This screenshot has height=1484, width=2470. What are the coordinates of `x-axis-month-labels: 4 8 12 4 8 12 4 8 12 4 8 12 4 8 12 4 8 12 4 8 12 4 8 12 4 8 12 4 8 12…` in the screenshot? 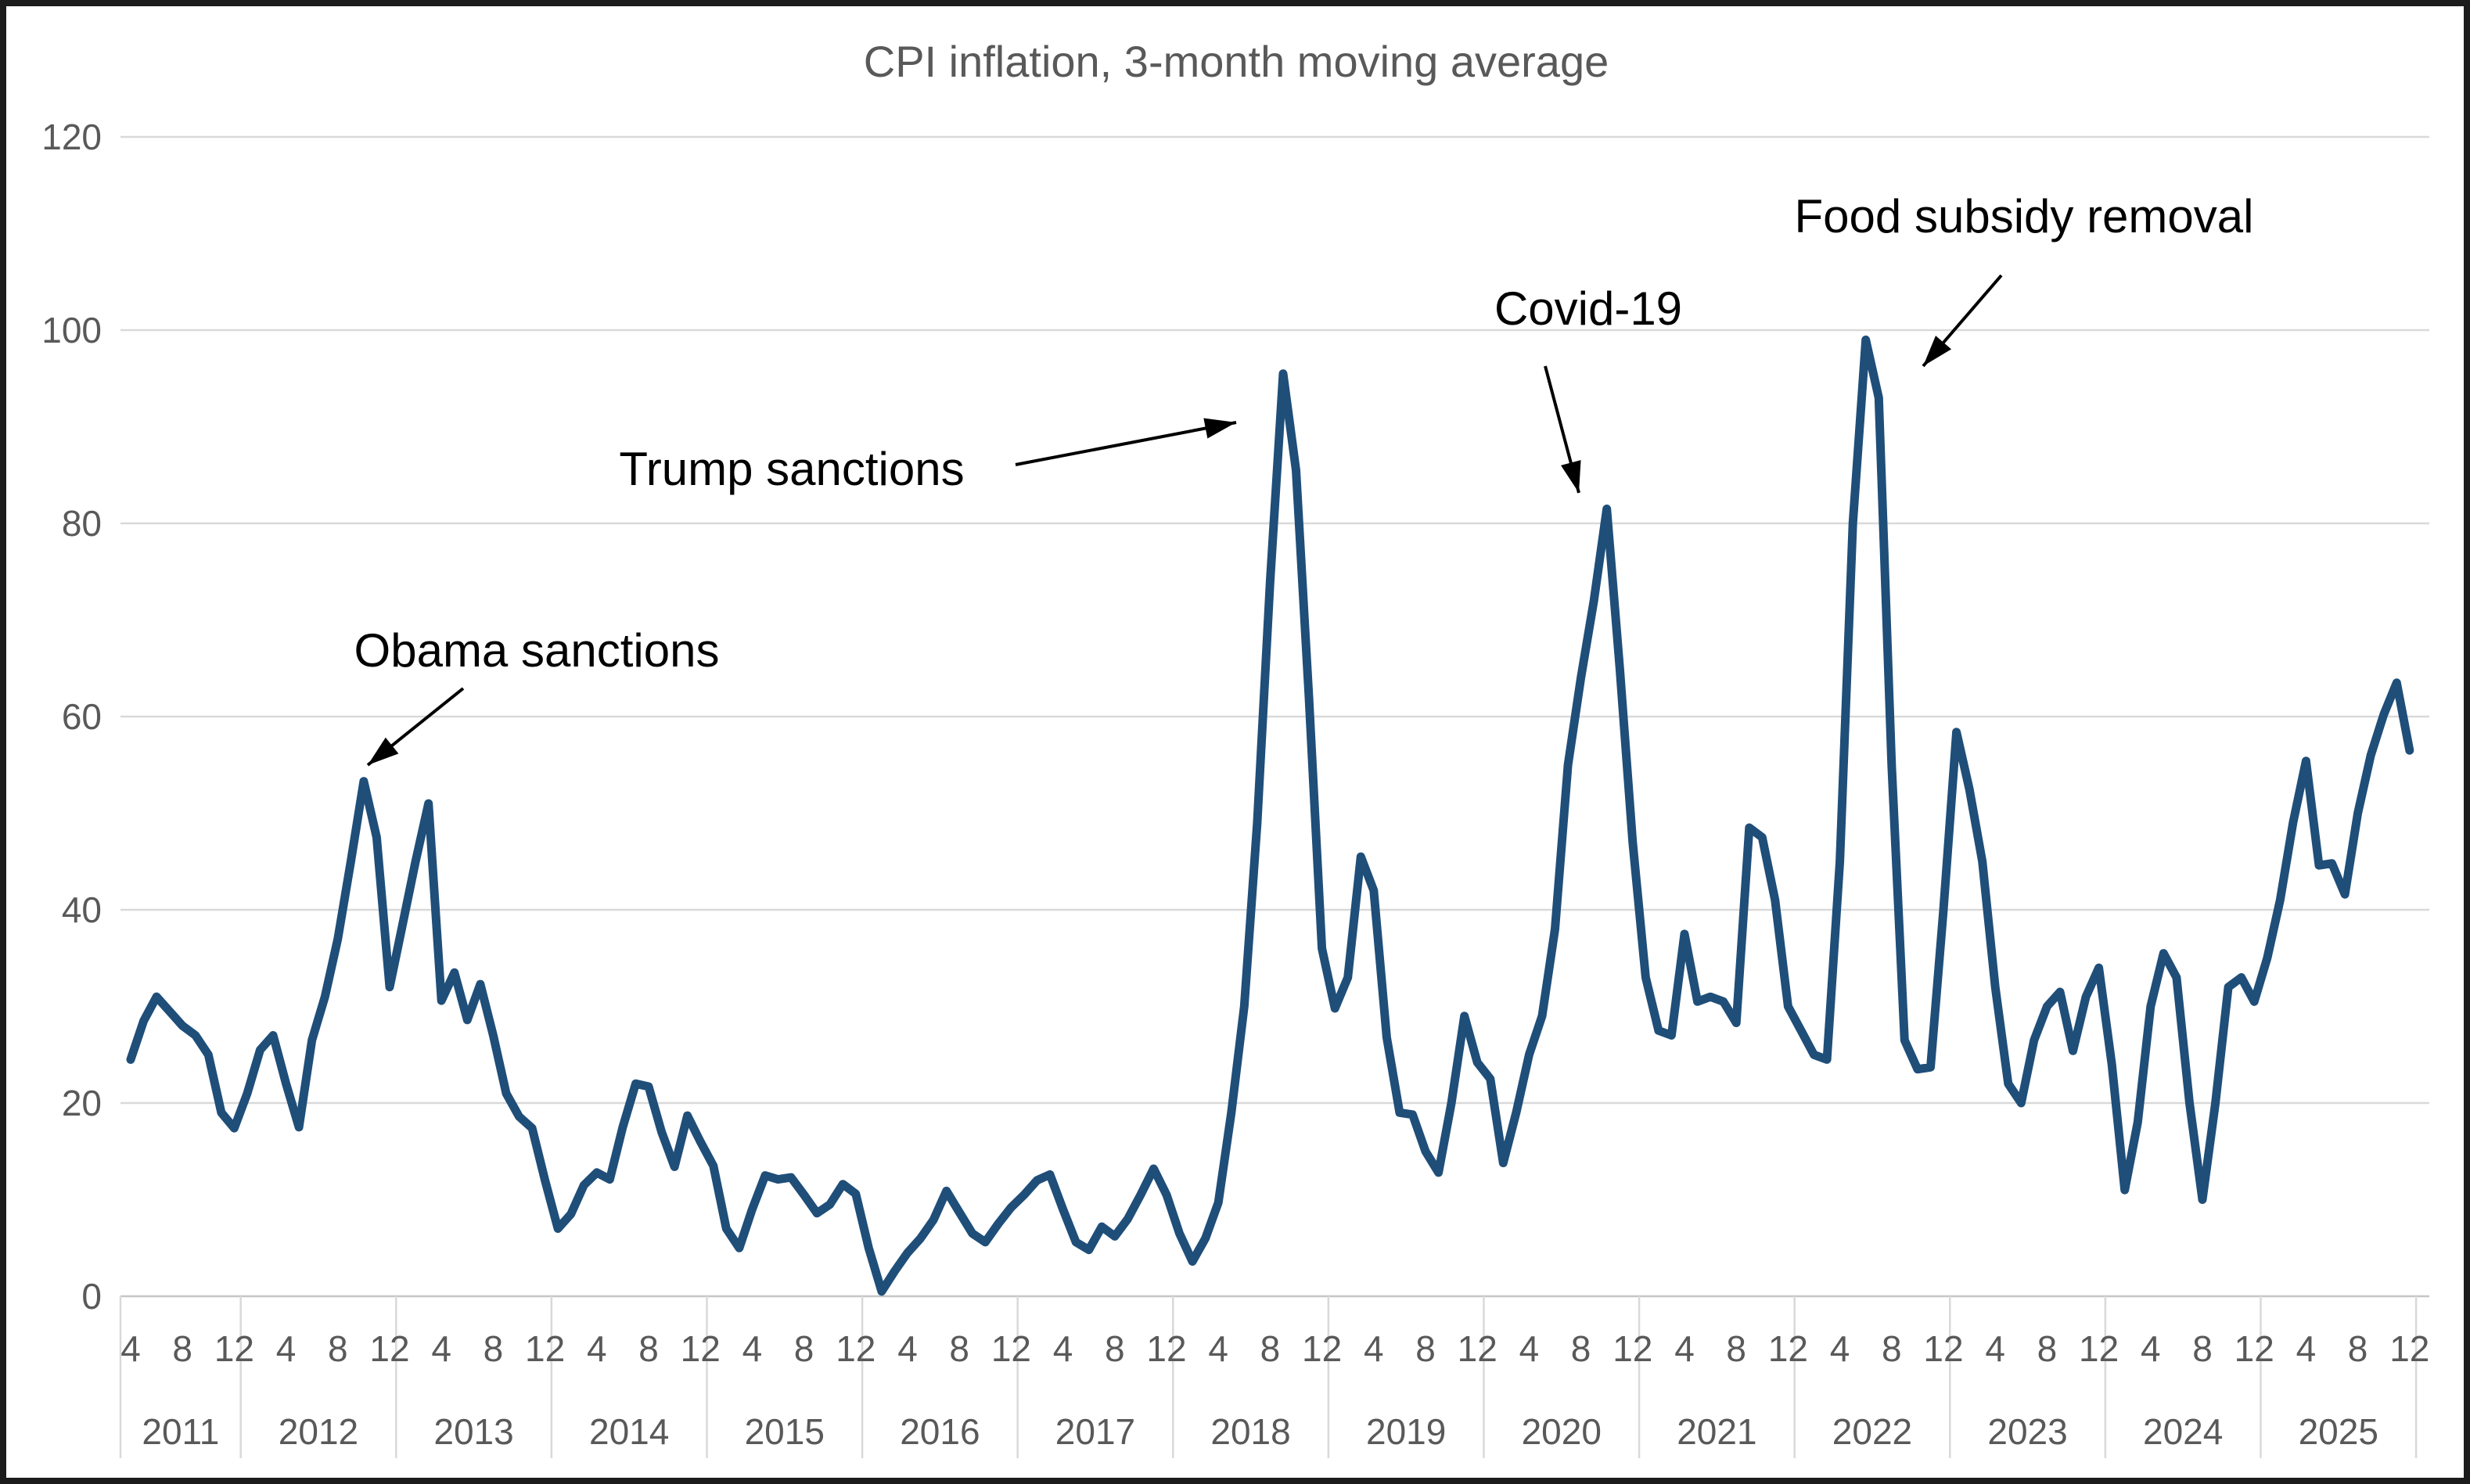 It's located at (1274, 1348).